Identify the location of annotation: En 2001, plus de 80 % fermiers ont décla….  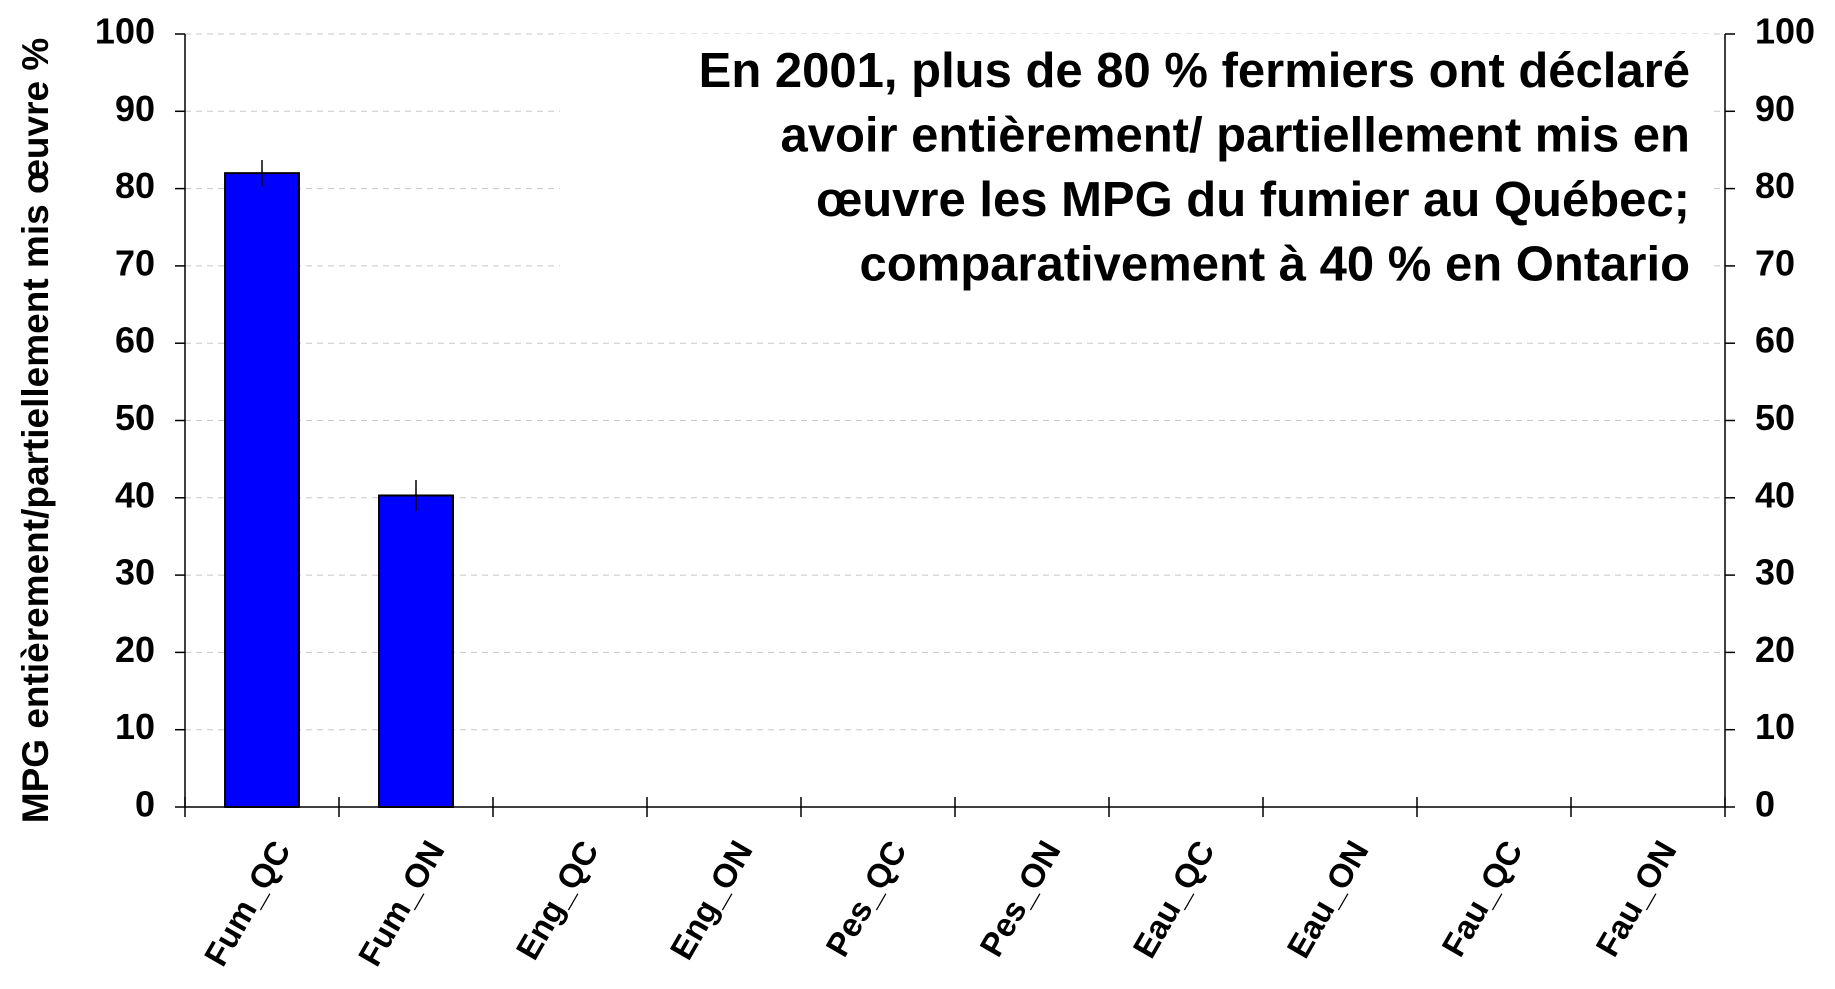
(1194, 71).